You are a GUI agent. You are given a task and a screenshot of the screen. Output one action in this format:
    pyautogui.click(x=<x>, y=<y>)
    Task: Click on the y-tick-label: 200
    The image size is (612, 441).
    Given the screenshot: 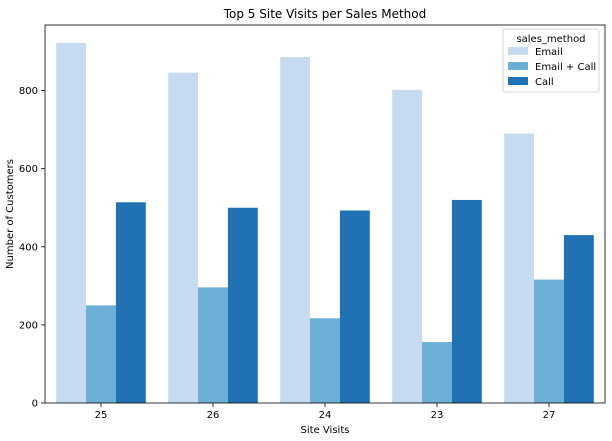 What is the action you would take?
    pyautogui.click(x=28, y=325)
    